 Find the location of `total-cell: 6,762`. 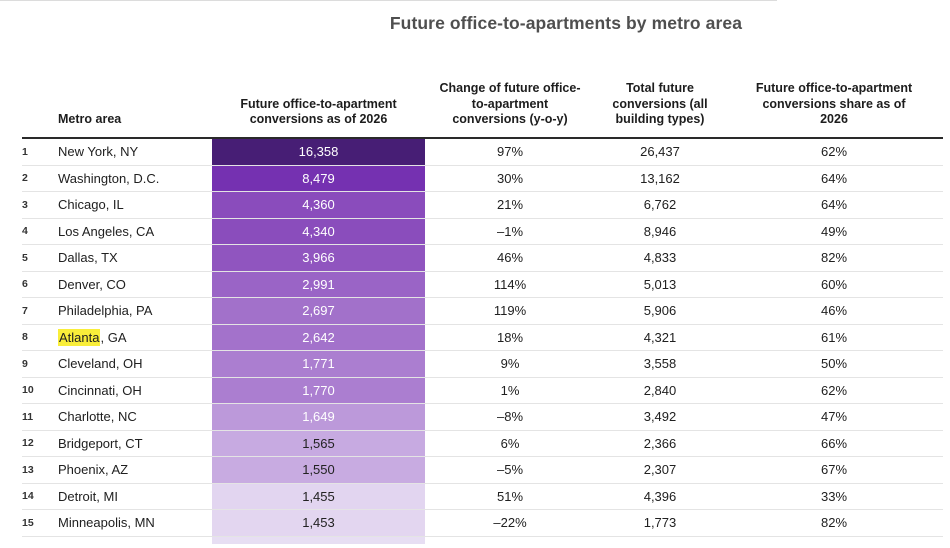

total-cell: 6,762 is located at coordinates (660, 205).